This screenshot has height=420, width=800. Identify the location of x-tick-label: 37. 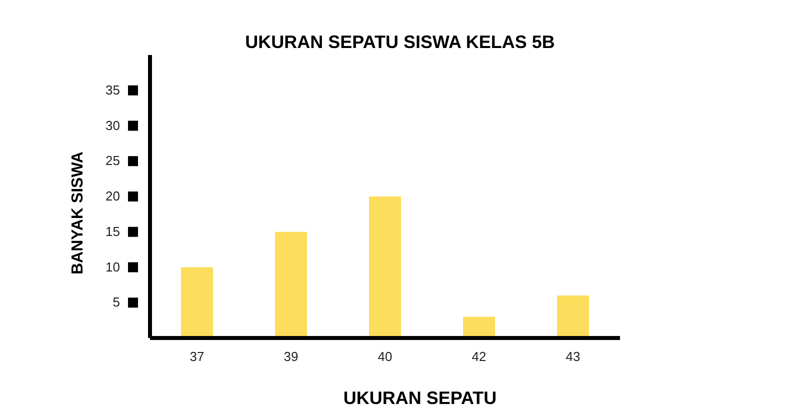
(197, 356).